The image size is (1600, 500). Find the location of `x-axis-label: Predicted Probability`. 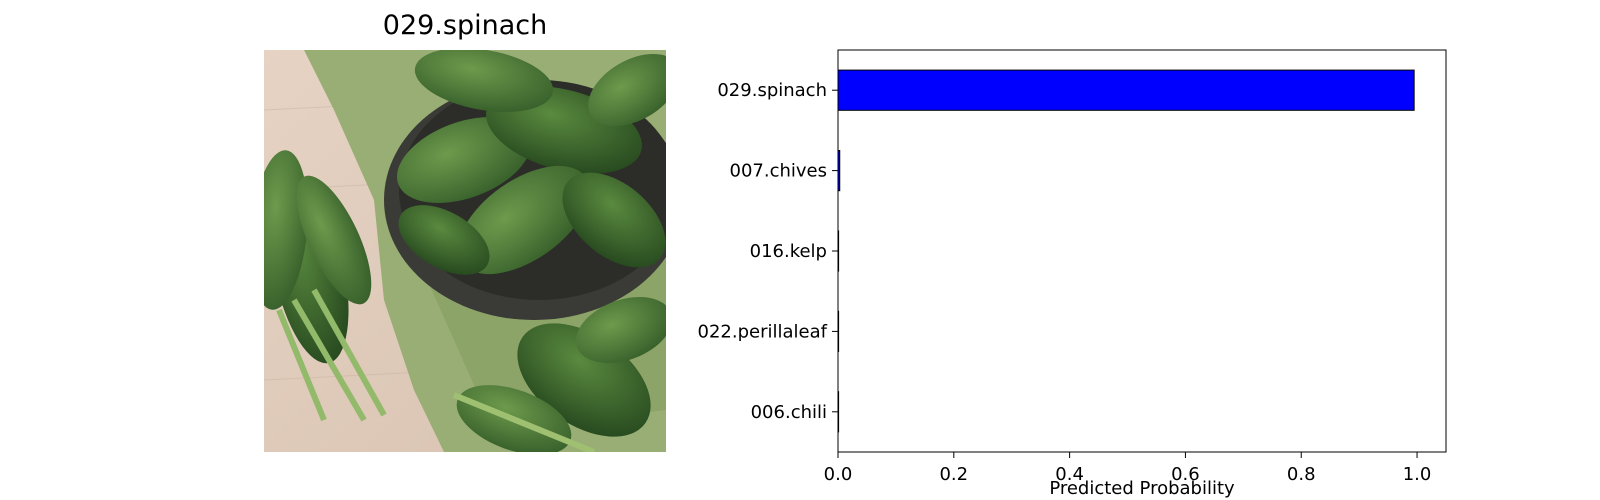

x-axis-label: Predicted Probability is located at coordinates (1142, 488).